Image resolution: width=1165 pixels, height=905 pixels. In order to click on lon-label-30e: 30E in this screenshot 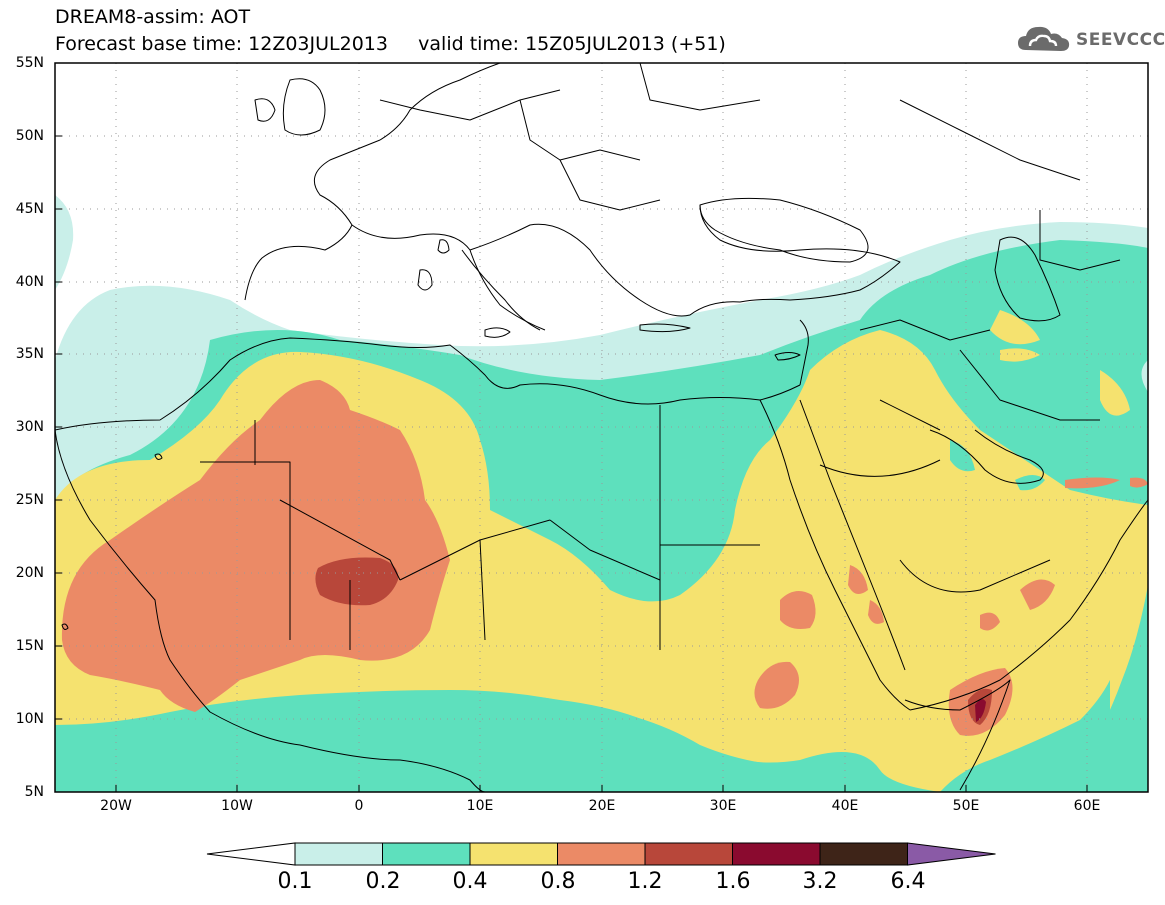, I will do `click(723, 806)`.